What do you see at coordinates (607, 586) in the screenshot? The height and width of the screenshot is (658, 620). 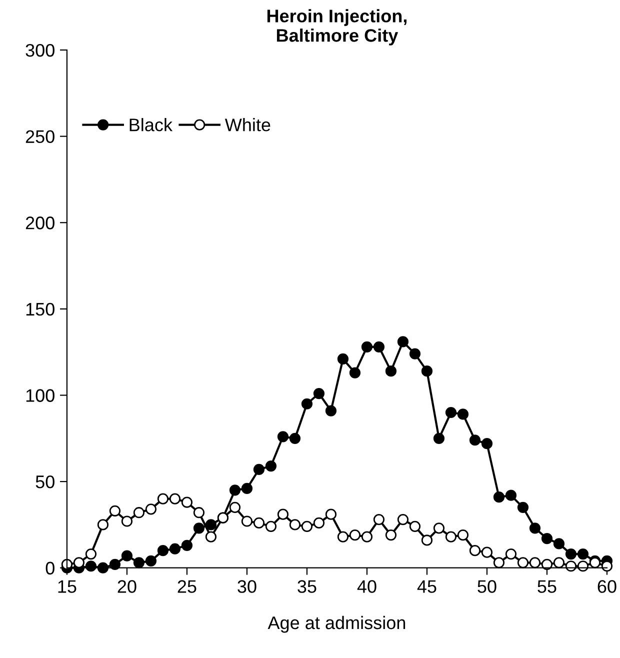 I see `x-tick-label: 60` at bounding box center [607, 586].